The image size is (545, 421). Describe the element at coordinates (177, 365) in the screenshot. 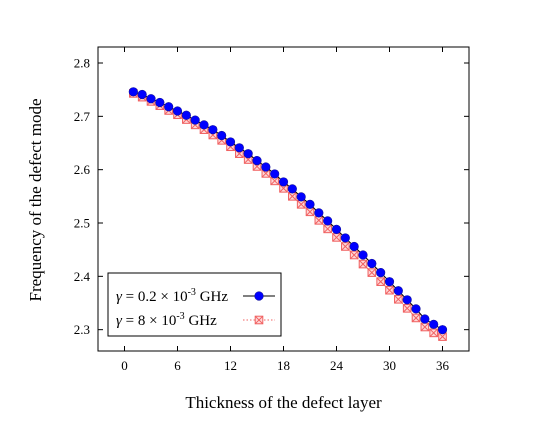

I see `x-tick-label: 6` at that location.